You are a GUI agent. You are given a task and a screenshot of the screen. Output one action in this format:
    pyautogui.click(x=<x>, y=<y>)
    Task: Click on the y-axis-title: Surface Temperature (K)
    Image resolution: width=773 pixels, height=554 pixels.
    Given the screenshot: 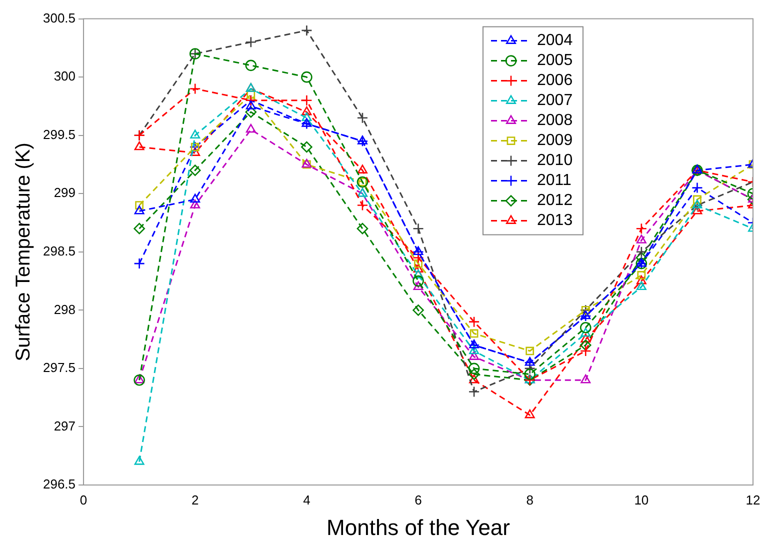 What is the action you would take?
    pyautogui.click(x=23, y=252)
    